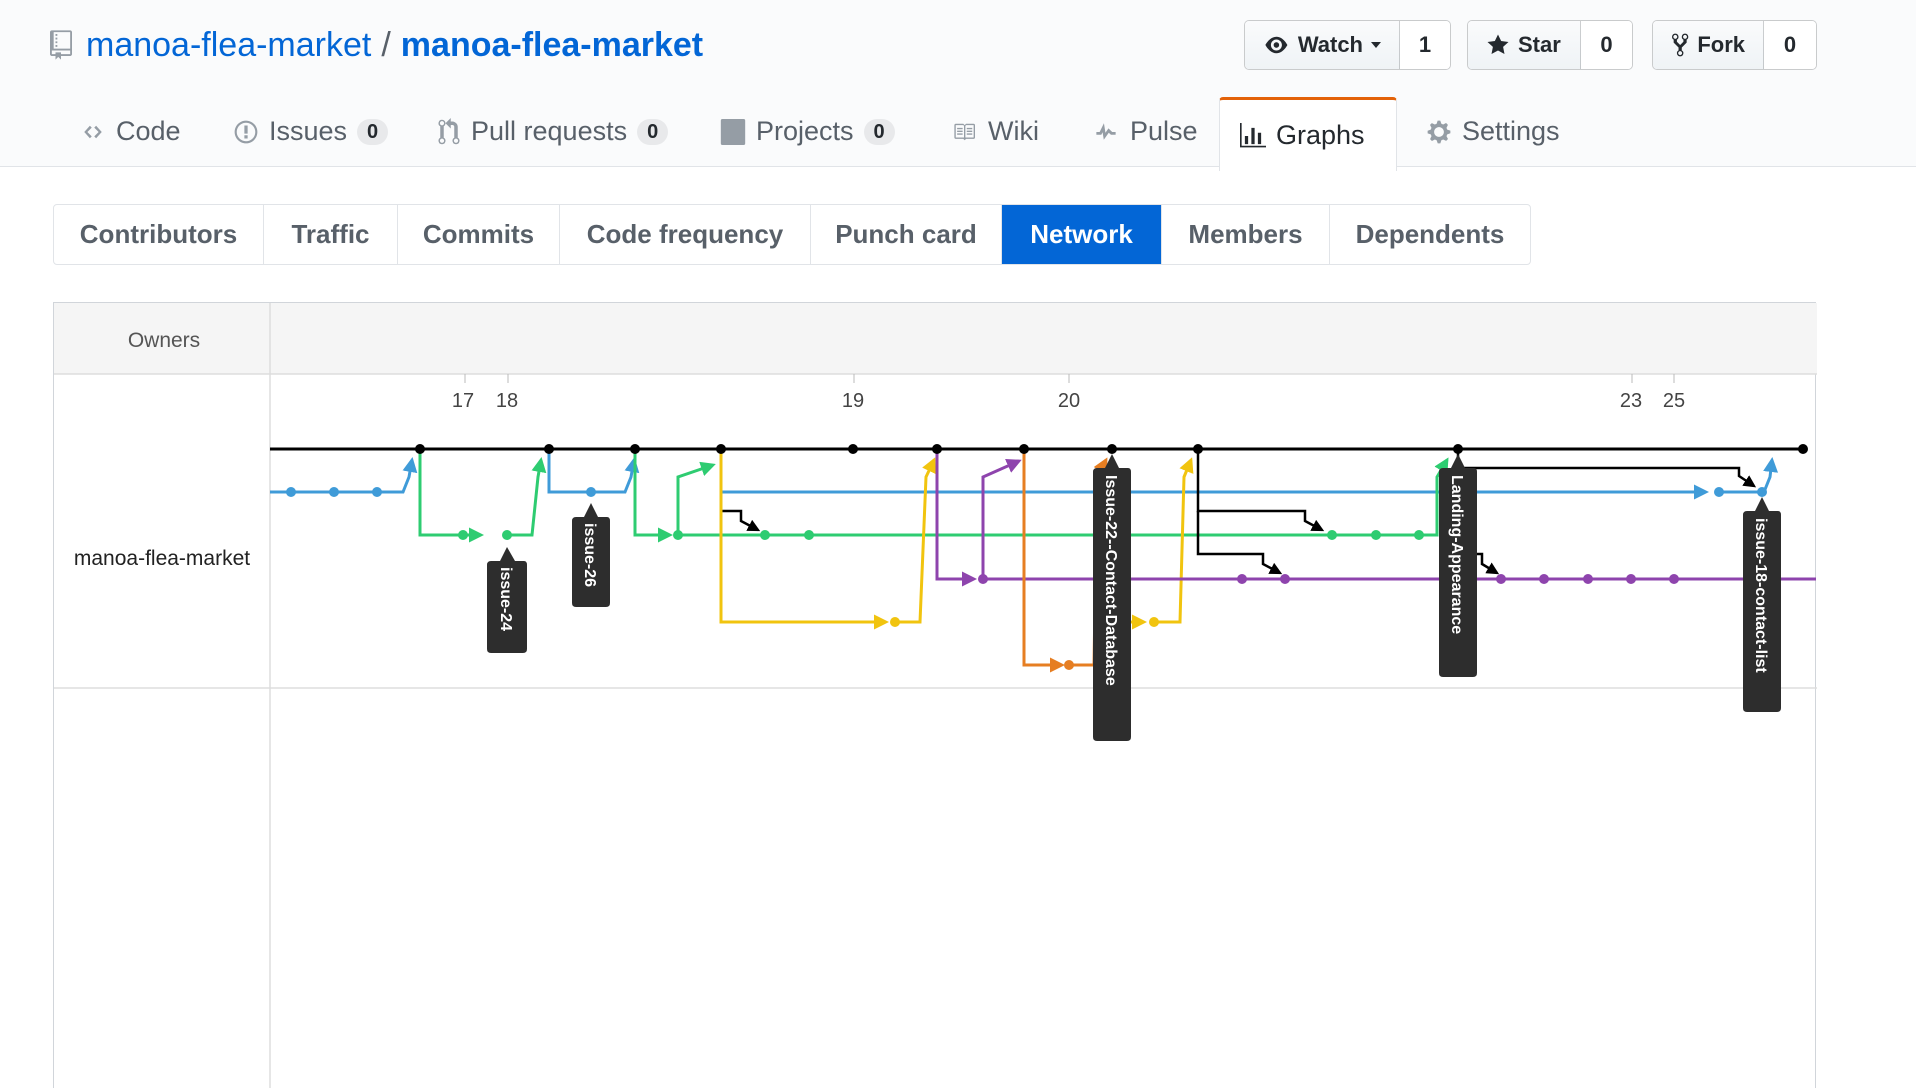 Image resolution: width=1916 pixels, height=1088 pixels. I want to click on tab-code: Code, so click(130, 131).